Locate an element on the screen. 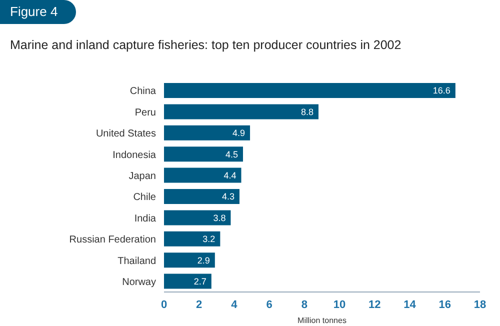 The image size is (500, 326). y-tick-label: Chile is located at coordinates (144, 198).